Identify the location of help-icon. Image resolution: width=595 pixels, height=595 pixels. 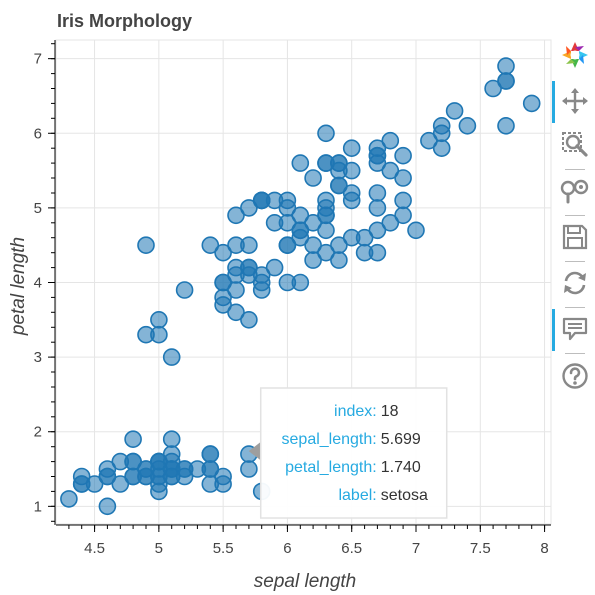
(575, 376).